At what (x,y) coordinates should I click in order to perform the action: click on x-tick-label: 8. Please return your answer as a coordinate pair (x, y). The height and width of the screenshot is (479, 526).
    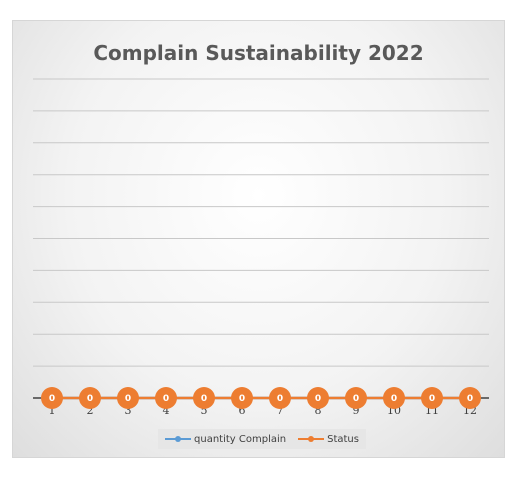
    Looking at the image, I should click on (318, 410).